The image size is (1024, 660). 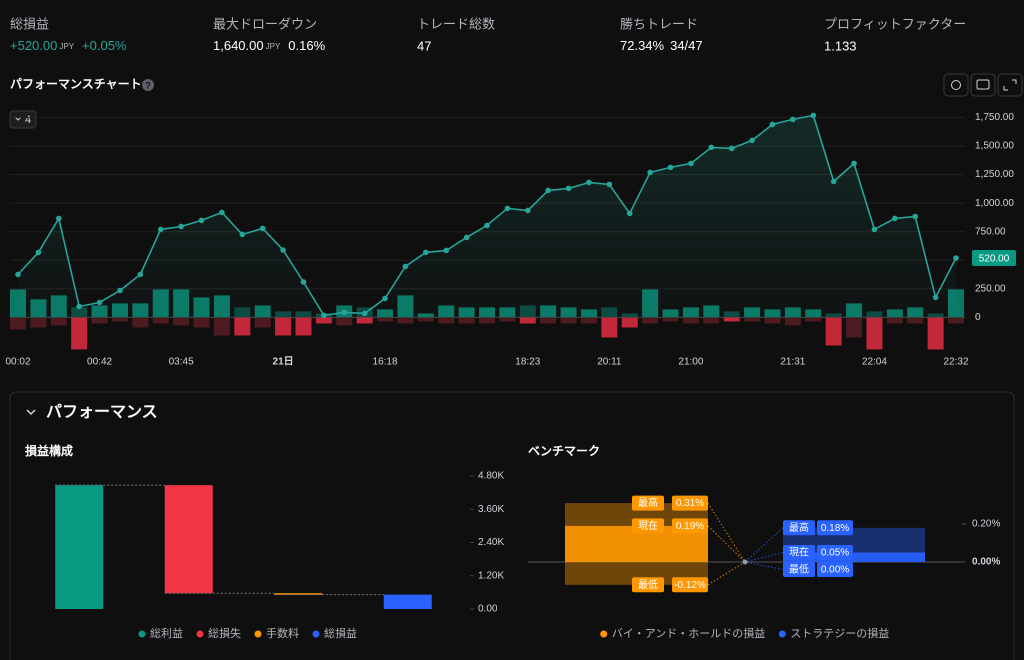 I want to click on tag-value: 0.00%, so click(x=835, y=570).